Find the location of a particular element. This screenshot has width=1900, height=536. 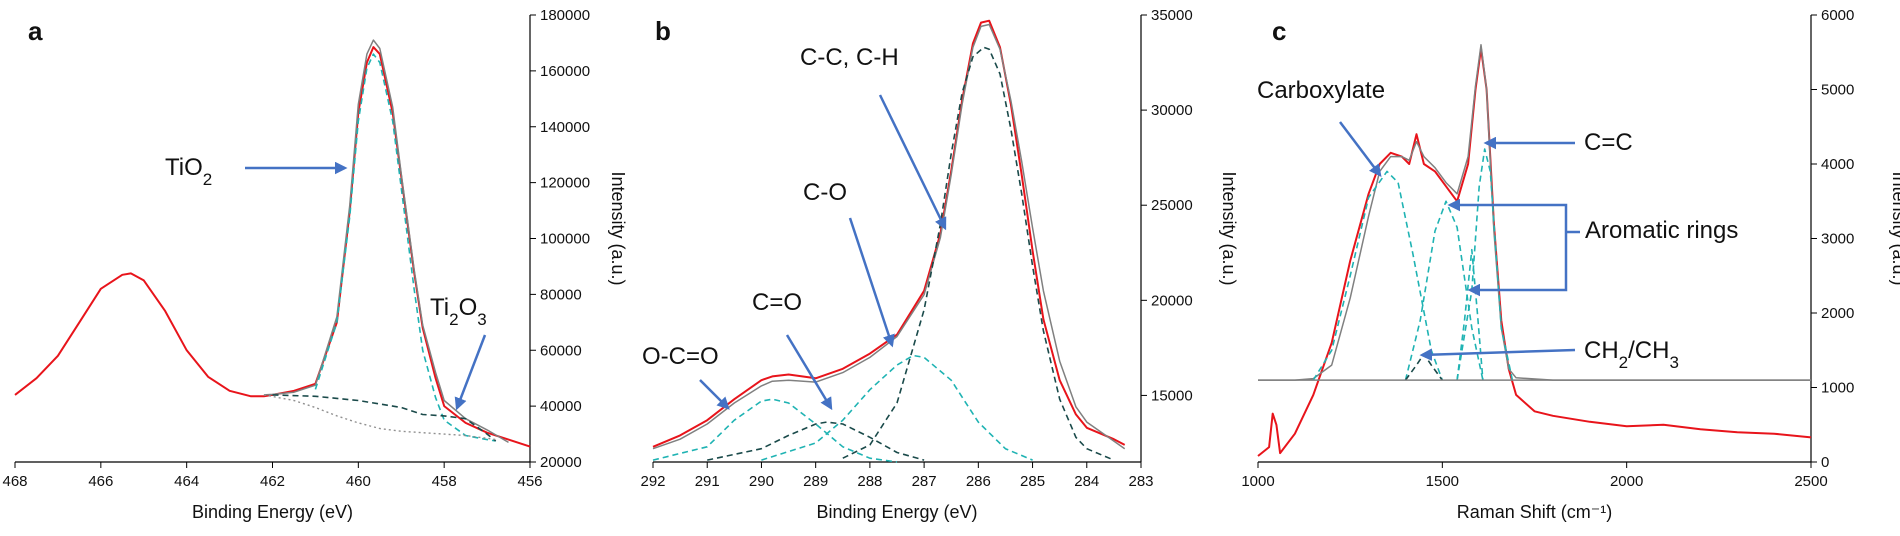

annotation-label: TiO2 is located at coordinates (188, 171).